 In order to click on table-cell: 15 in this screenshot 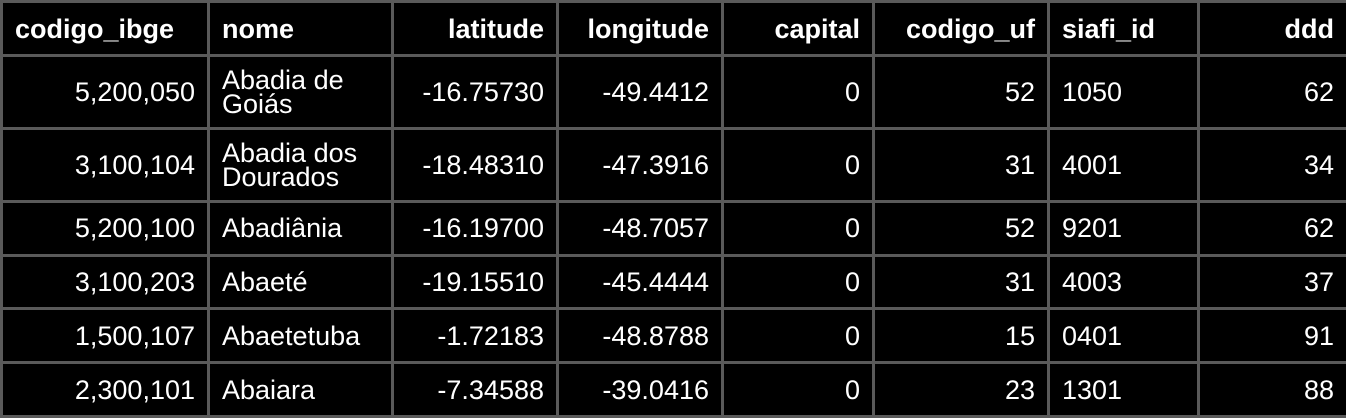, I will do `click(961, 336)`.